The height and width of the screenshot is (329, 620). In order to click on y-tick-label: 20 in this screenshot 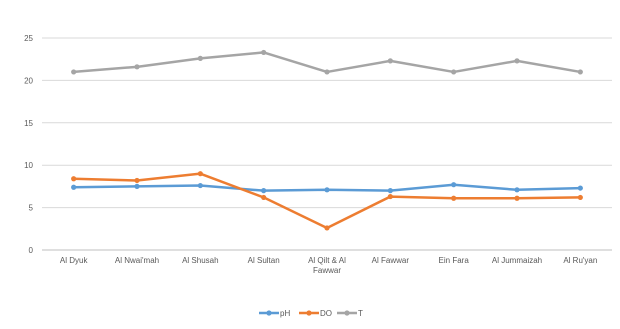, I will do `click(28, 80)`.